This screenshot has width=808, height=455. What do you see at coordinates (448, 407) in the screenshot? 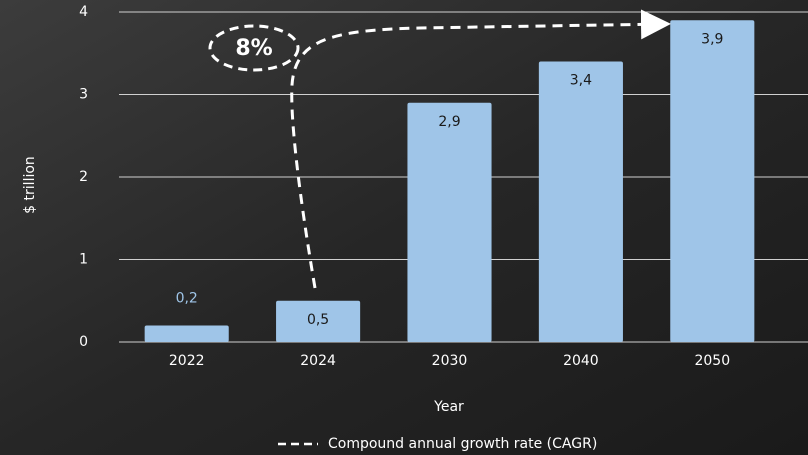
I see `x-axis-label: Year` at bounding box center [448, 407].